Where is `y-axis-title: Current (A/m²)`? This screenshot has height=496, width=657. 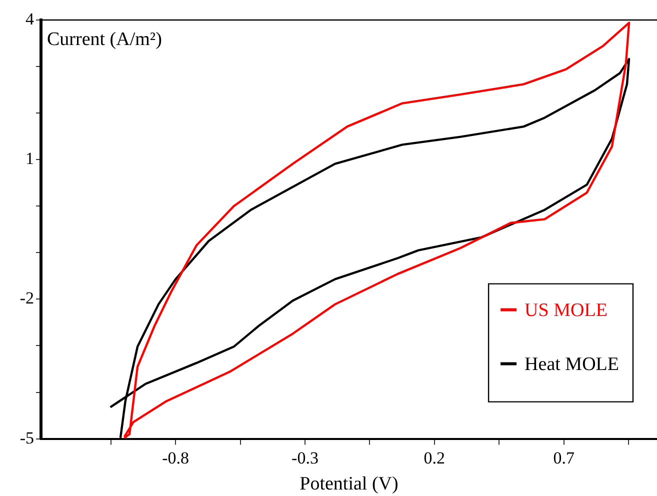 y-axis-title: Current (A/m²) is located at coordinates (104, 39).